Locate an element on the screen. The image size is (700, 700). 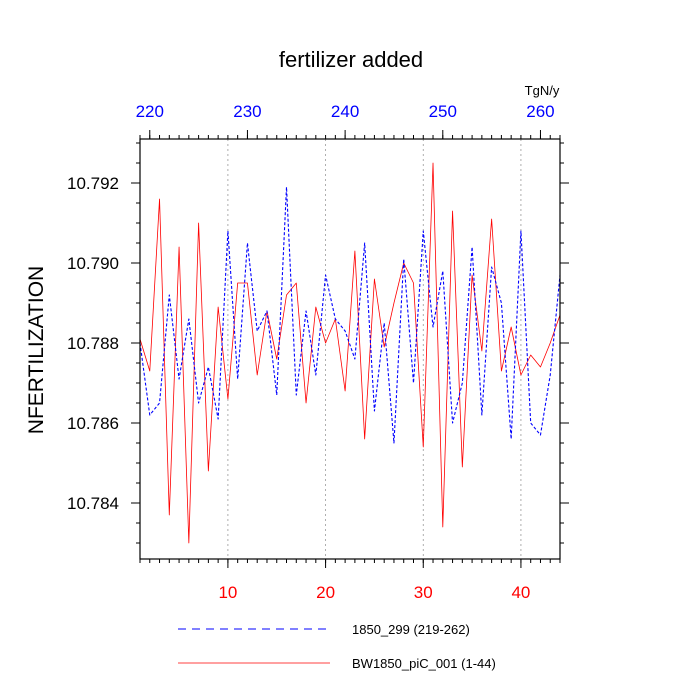
top-tick-label: 260 is located at coordinates (540, 111).